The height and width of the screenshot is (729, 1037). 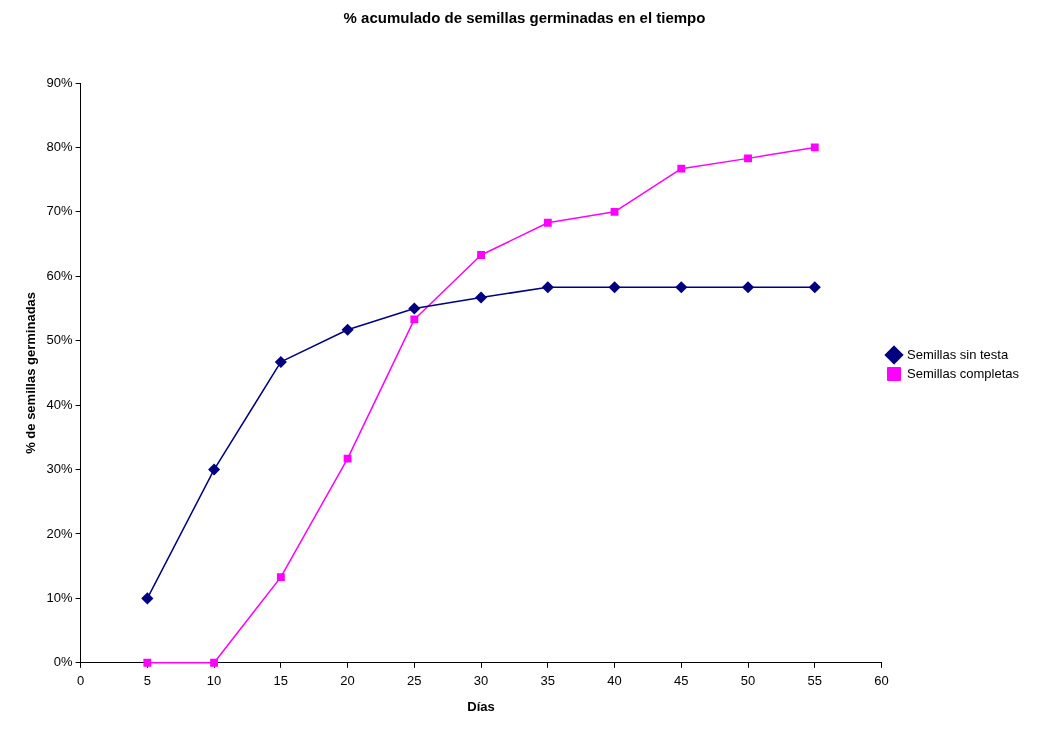 What do you see at coordinates (60, 146) in the screenshot?
I see `y-tick-label: 80%` at bounding box center [60, 146].